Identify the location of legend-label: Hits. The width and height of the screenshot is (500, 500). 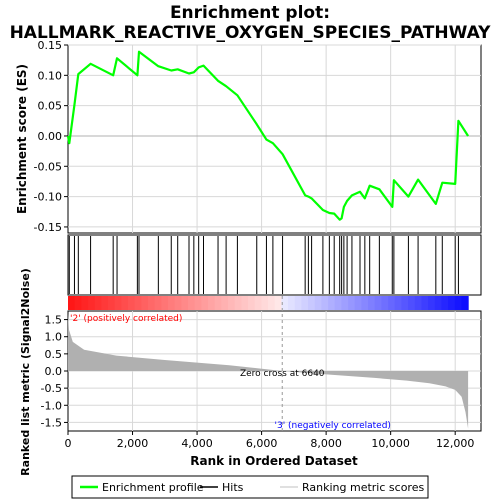
(233, 487).